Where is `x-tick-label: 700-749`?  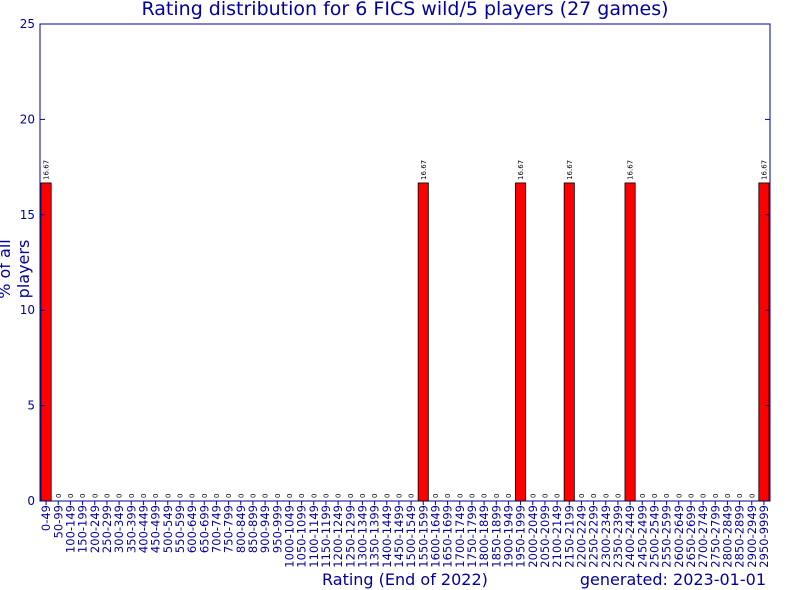
x-tick-label: 700-749 is located at coordinates (216, 529).